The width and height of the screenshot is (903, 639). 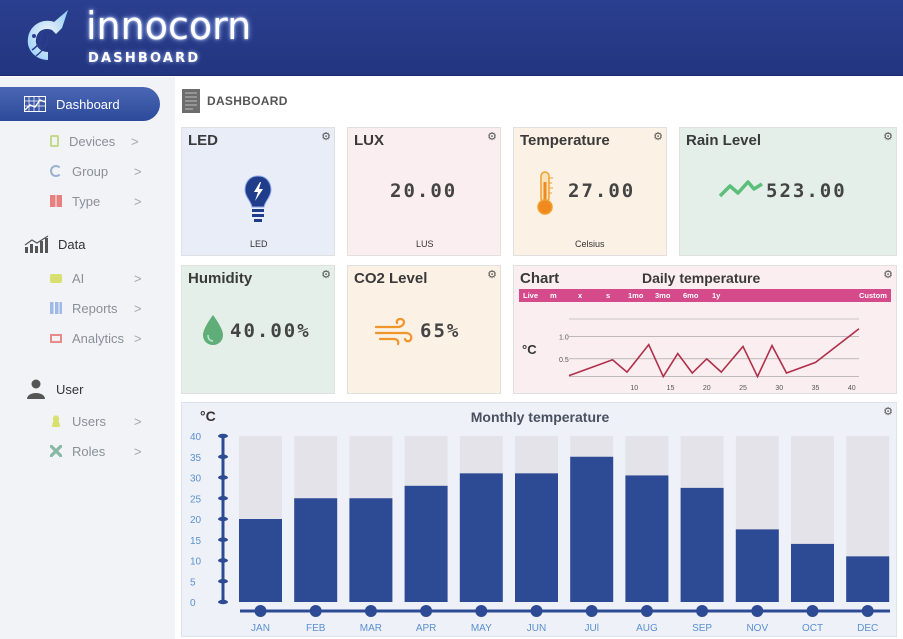 I want to click on sidebar-item-analytics: Analytics >, so click(x=100, y=338).